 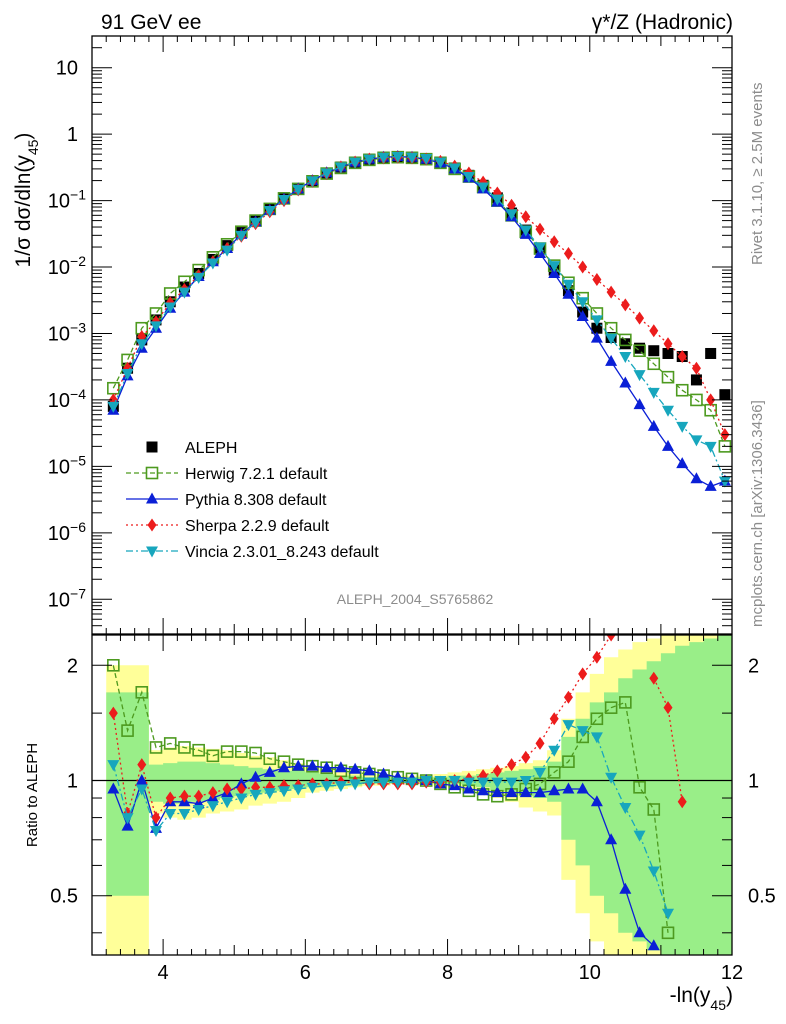 I want to click on header-left-label: 91 GeV ee, so click(x=151, y=22).